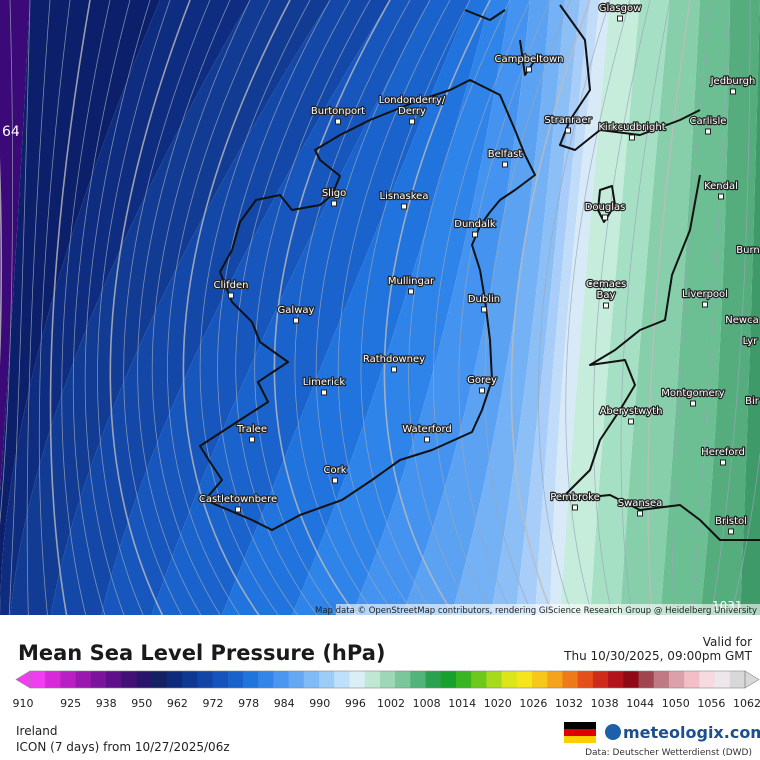  Describe the element at coordinates (213, 703) in the screenshot. I see `colorbar-tick-label: 972` at that location.